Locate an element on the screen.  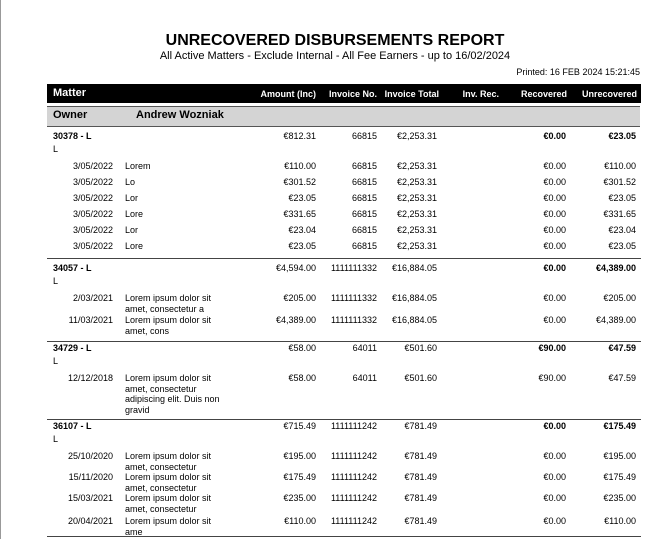
matter-invoice-no: 1111111242 is located at coordinates (353, 426).